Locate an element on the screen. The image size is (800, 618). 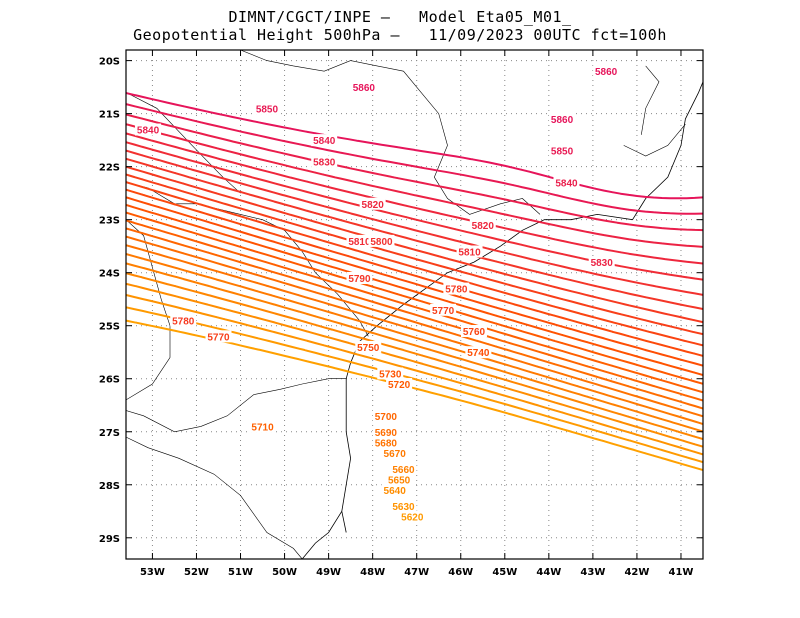
contour-label: 5620 is located at coordinates (412, 518).